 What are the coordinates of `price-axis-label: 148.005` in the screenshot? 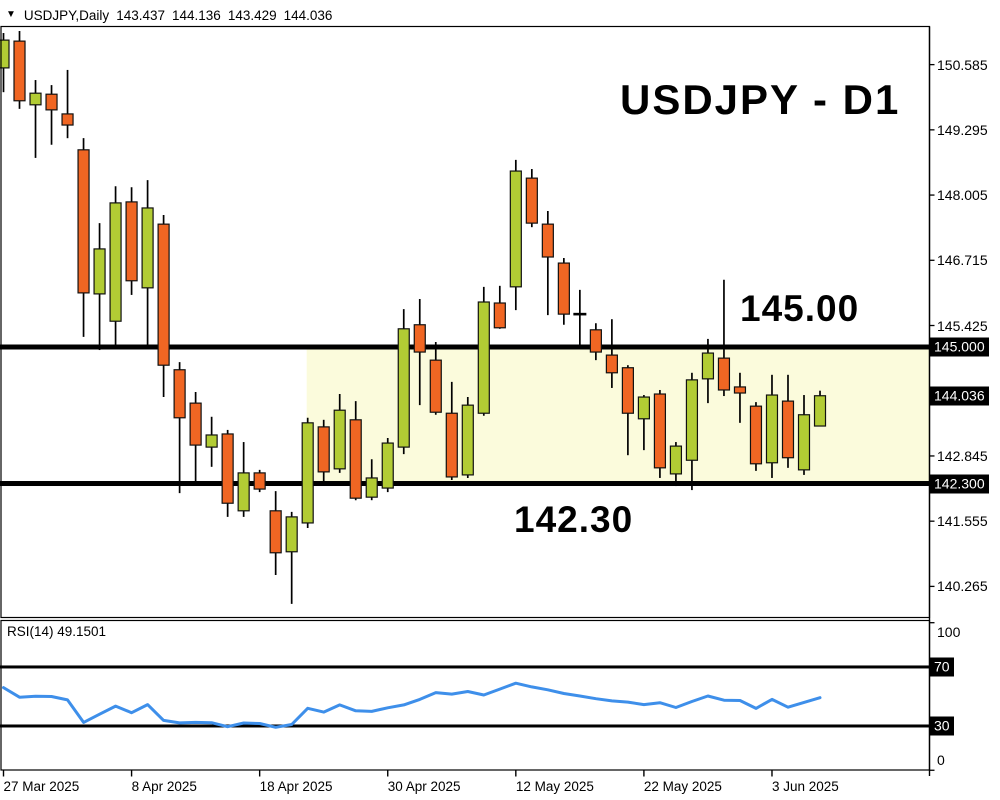 It's located at (962, 195).